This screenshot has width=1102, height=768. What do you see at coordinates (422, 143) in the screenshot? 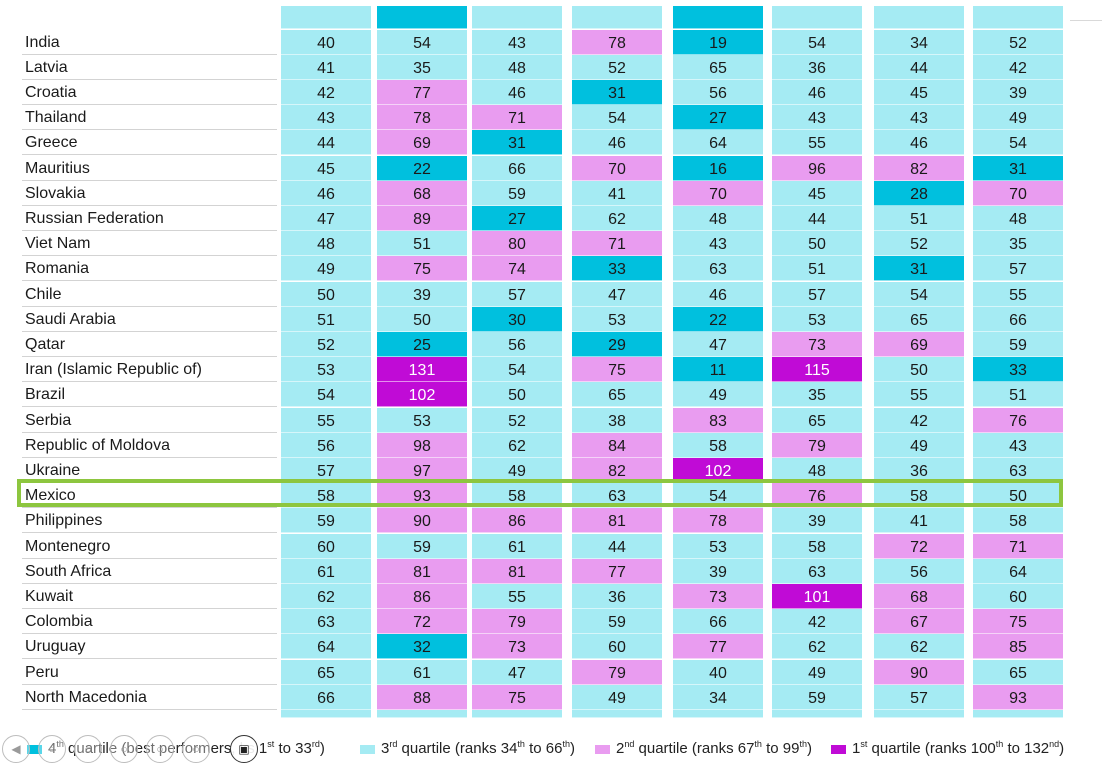
I see `rank-cell: 69` at bounding box center [422, 143].